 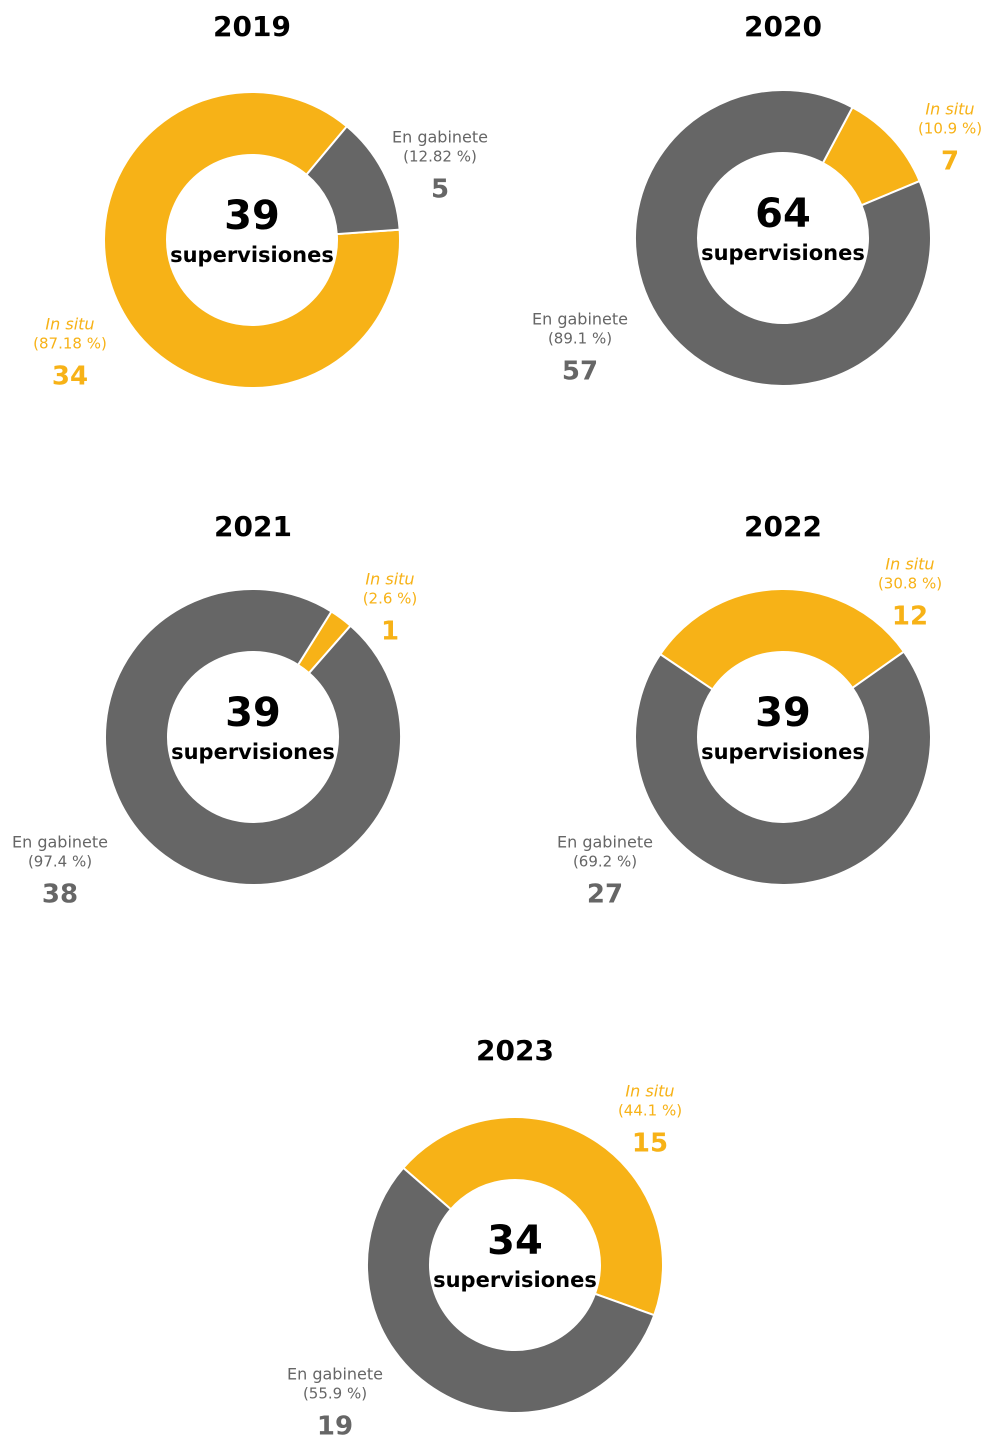 I want to click on chart-title: 2020, so click(x=783, y=26).